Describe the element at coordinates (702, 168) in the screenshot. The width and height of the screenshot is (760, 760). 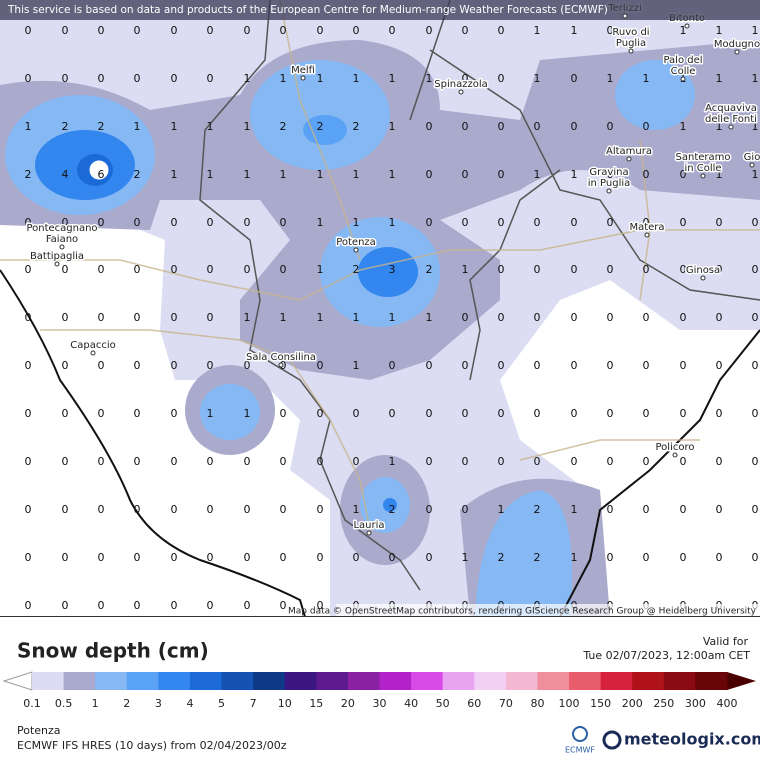
I see `place-label: in Colle` at that location.